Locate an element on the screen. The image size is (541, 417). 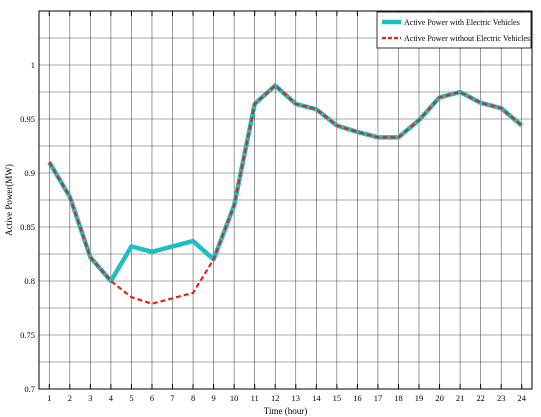
y-tick-label: 0.85 is located at coordinates (27, 227).